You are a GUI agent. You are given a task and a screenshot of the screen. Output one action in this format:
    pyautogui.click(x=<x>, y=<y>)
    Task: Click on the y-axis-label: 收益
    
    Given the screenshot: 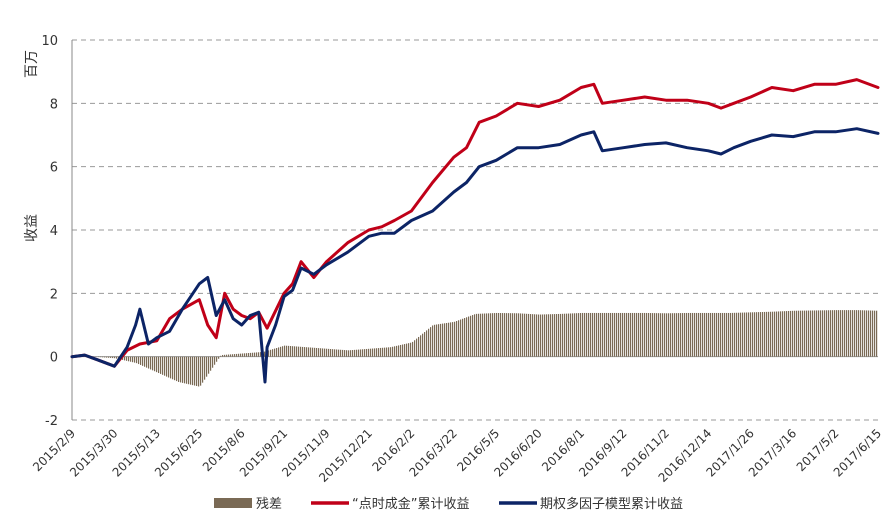 What is the action you would take?
    pyautogui.click(x=32, y=228)
    